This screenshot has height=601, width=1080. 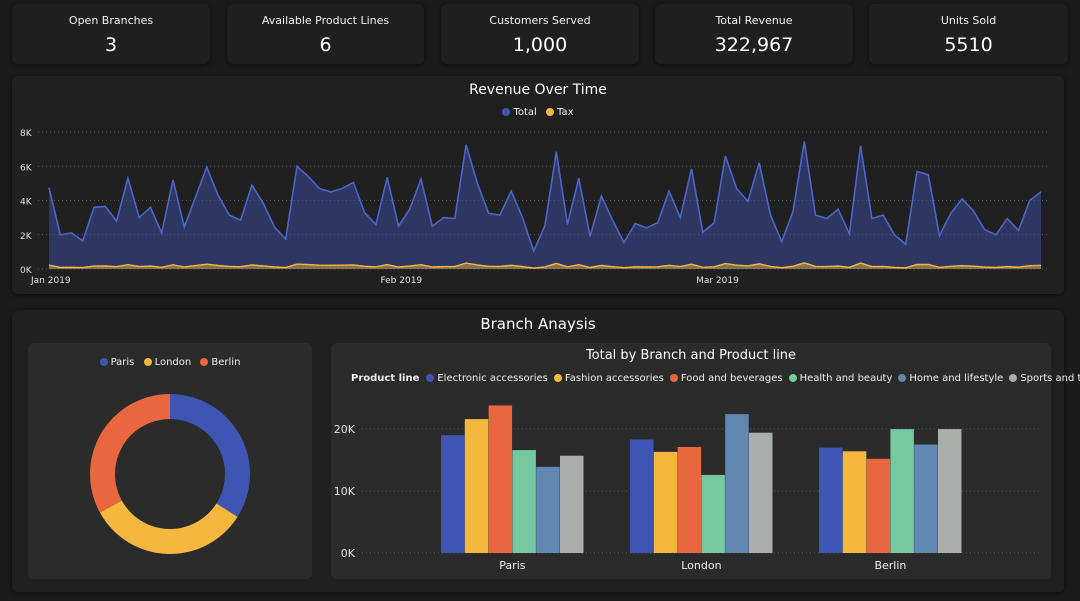 I want to click on legend-item-london: London, so click(x=167, y=362).